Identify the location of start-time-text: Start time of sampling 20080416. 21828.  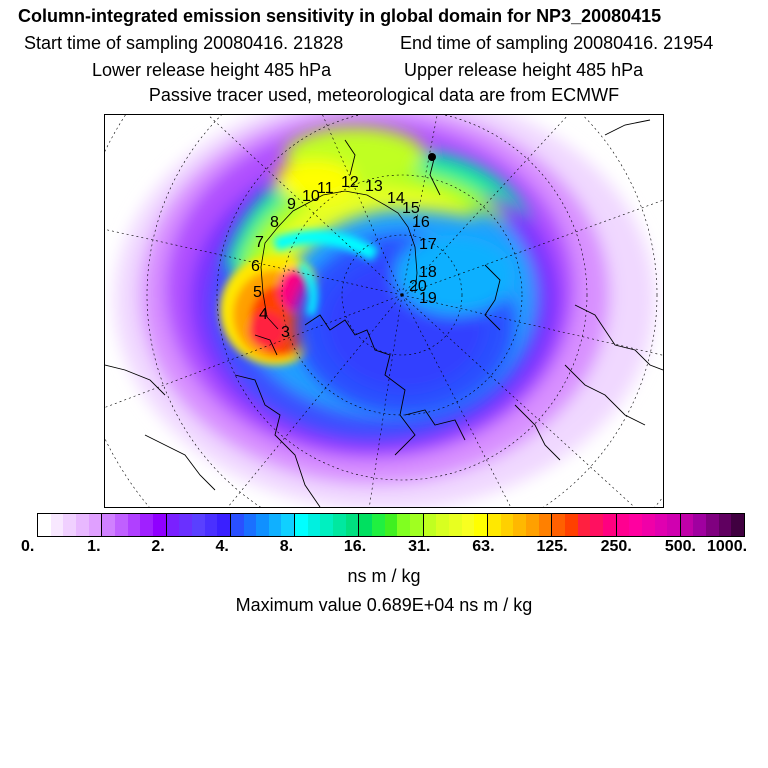
(184, 43).